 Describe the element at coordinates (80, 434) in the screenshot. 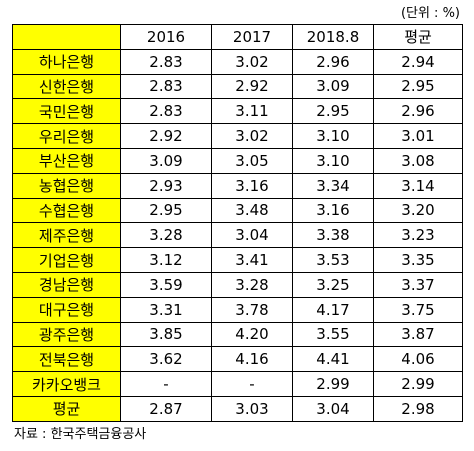

I see `source-note: 자료 : 한국주택금융공사` at that location.